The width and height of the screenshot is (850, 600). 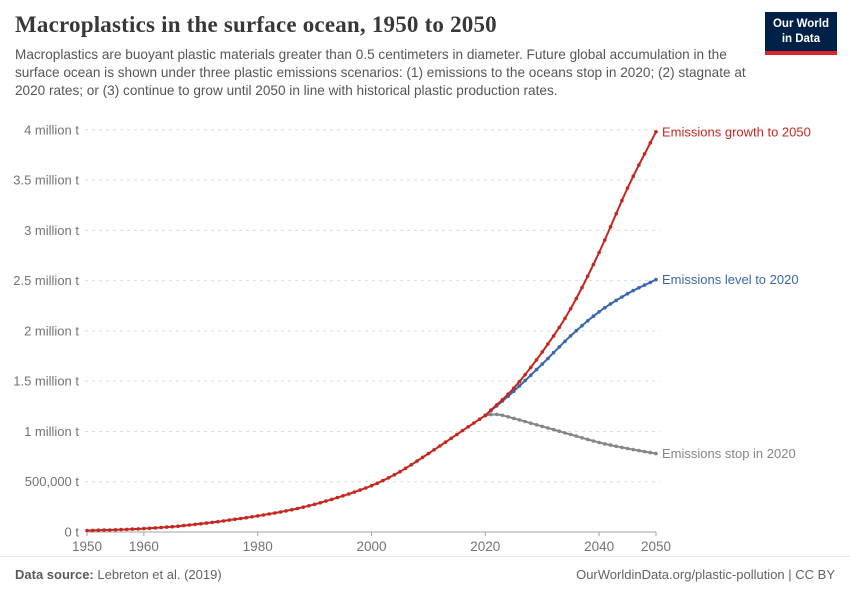 I want to click on x-tick-label: 2000, so click(x=371, y=546).